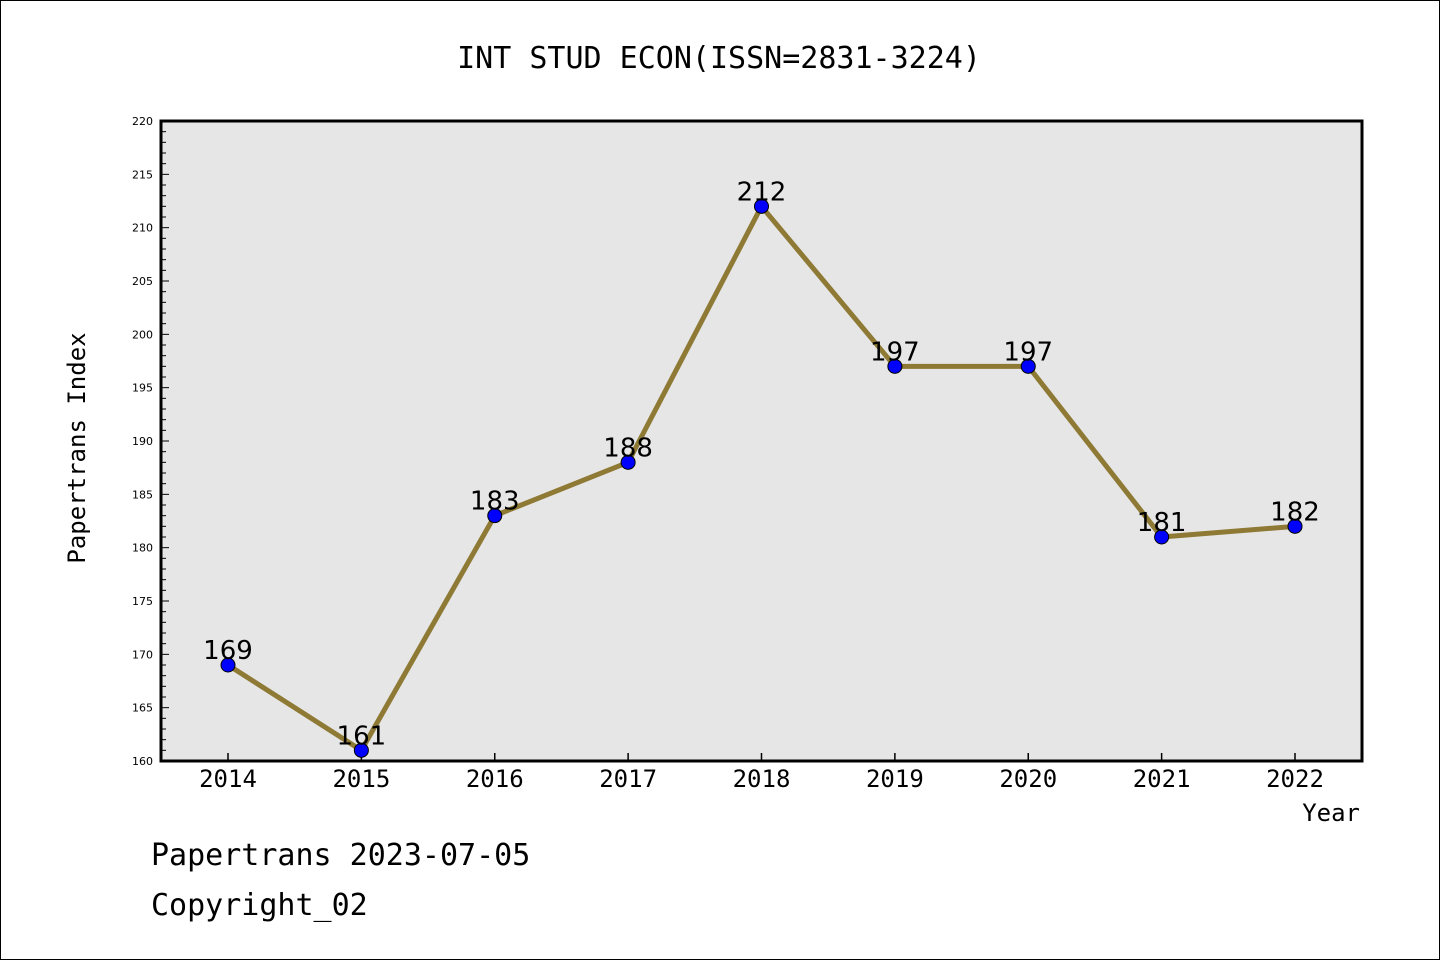 The image size is (1440, 961). I want to click on data-label: 188, so click(628, 448).